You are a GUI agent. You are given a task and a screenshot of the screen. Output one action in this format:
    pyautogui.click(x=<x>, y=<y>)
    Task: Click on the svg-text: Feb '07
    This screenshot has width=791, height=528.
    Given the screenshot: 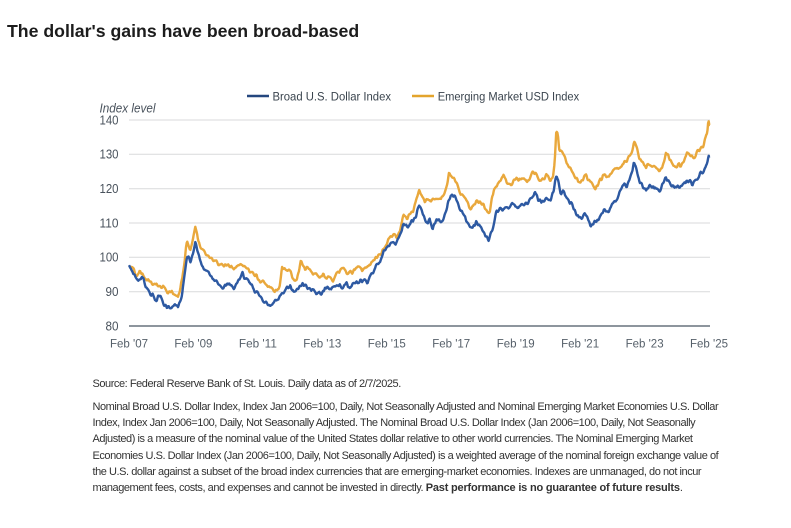 What is the action you would take?
    pyautogui.click(x=129, y=343)
    